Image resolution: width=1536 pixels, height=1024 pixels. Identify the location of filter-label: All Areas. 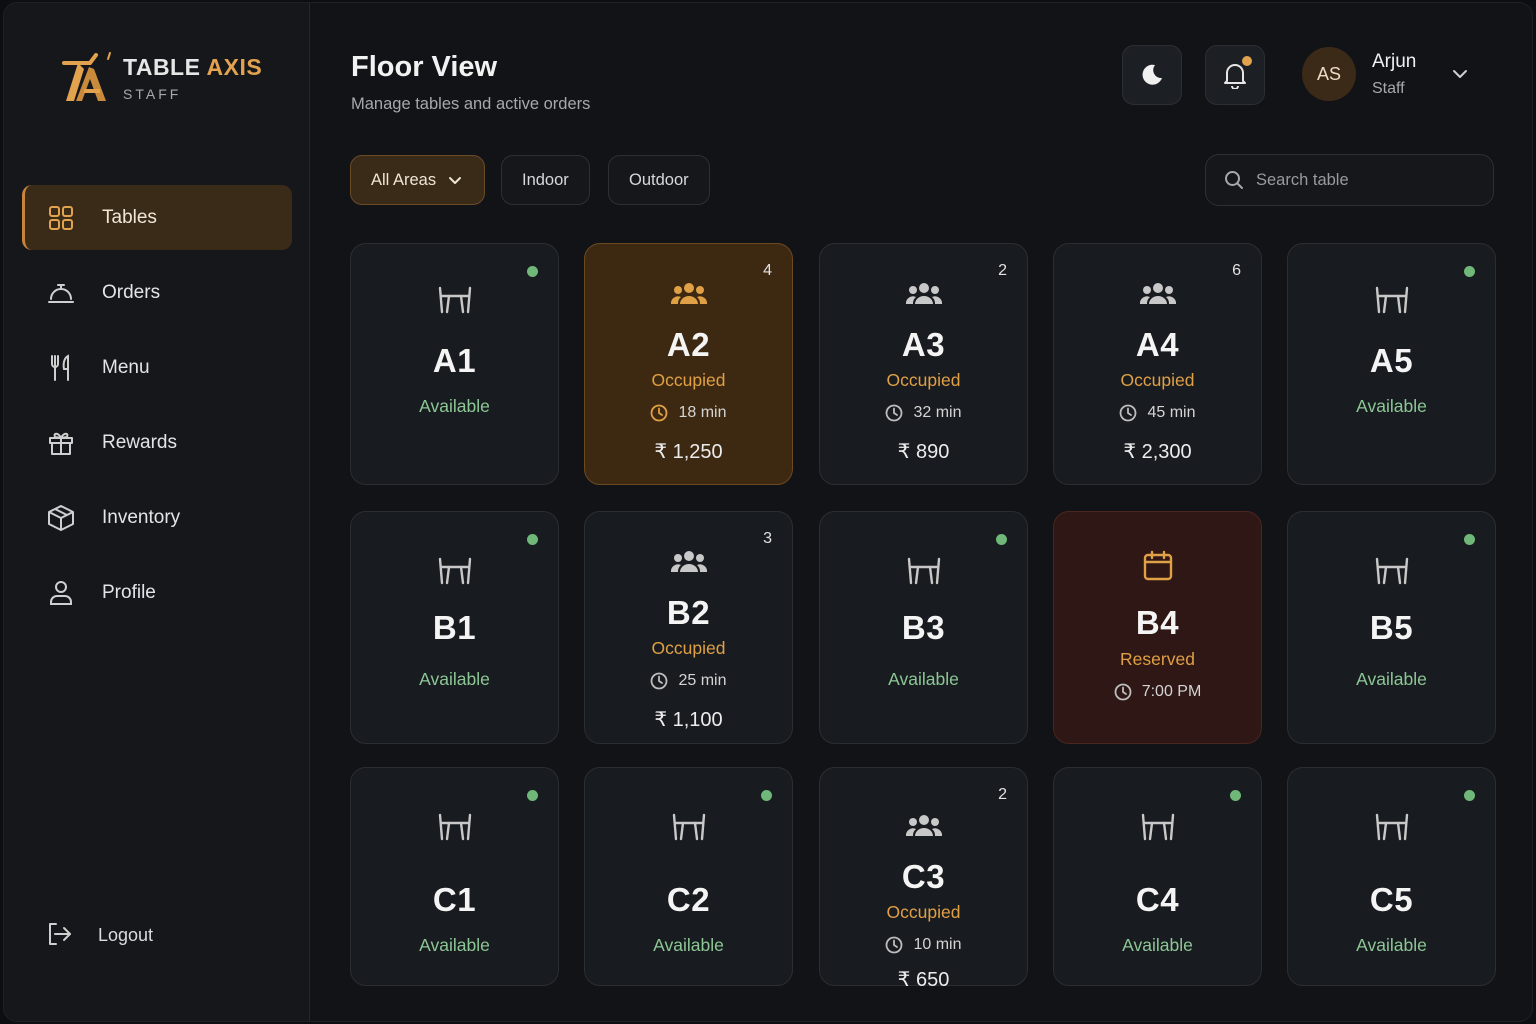
(404, 179).